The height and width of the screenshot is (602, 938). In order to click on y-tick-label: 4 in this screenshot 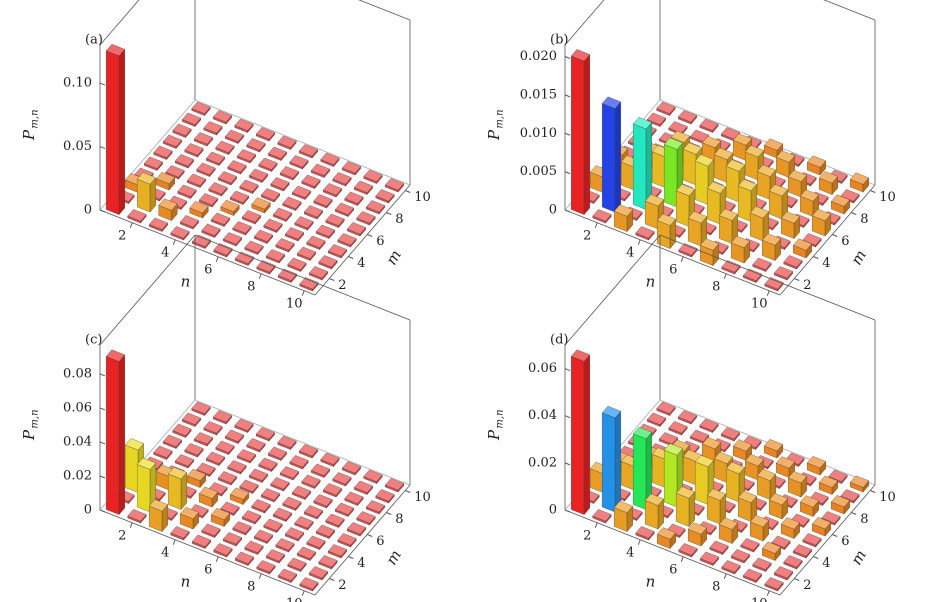, I will do `click(826, 563)`.